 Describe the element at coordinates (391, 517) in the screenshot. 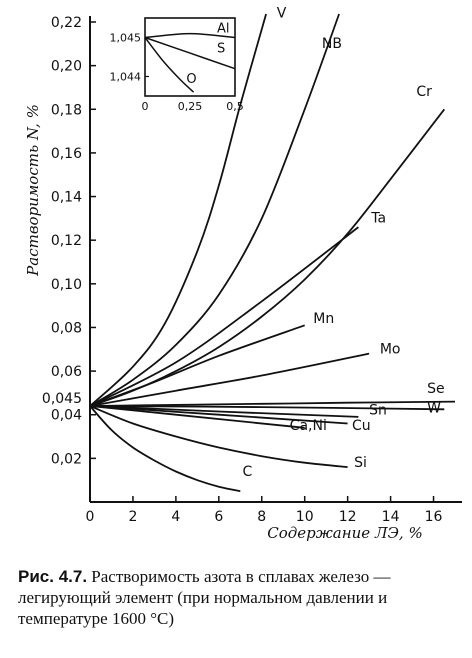

I see `x-tick-label: 14` at that location.